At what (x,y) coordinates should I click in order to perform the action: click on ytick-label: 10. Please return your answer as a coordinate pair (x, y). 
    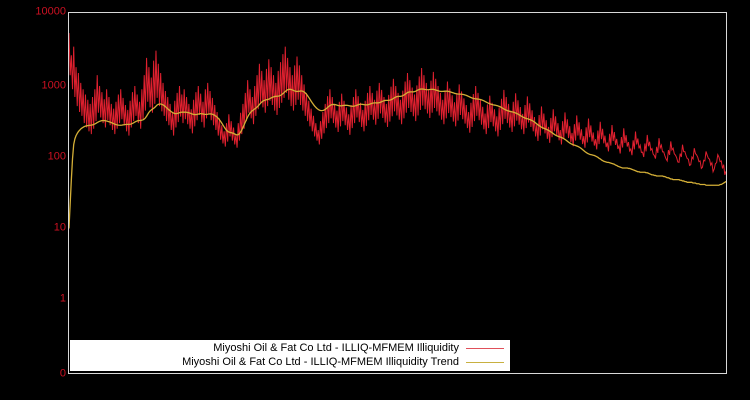
    Looking at the image, I should click on (59, 227).